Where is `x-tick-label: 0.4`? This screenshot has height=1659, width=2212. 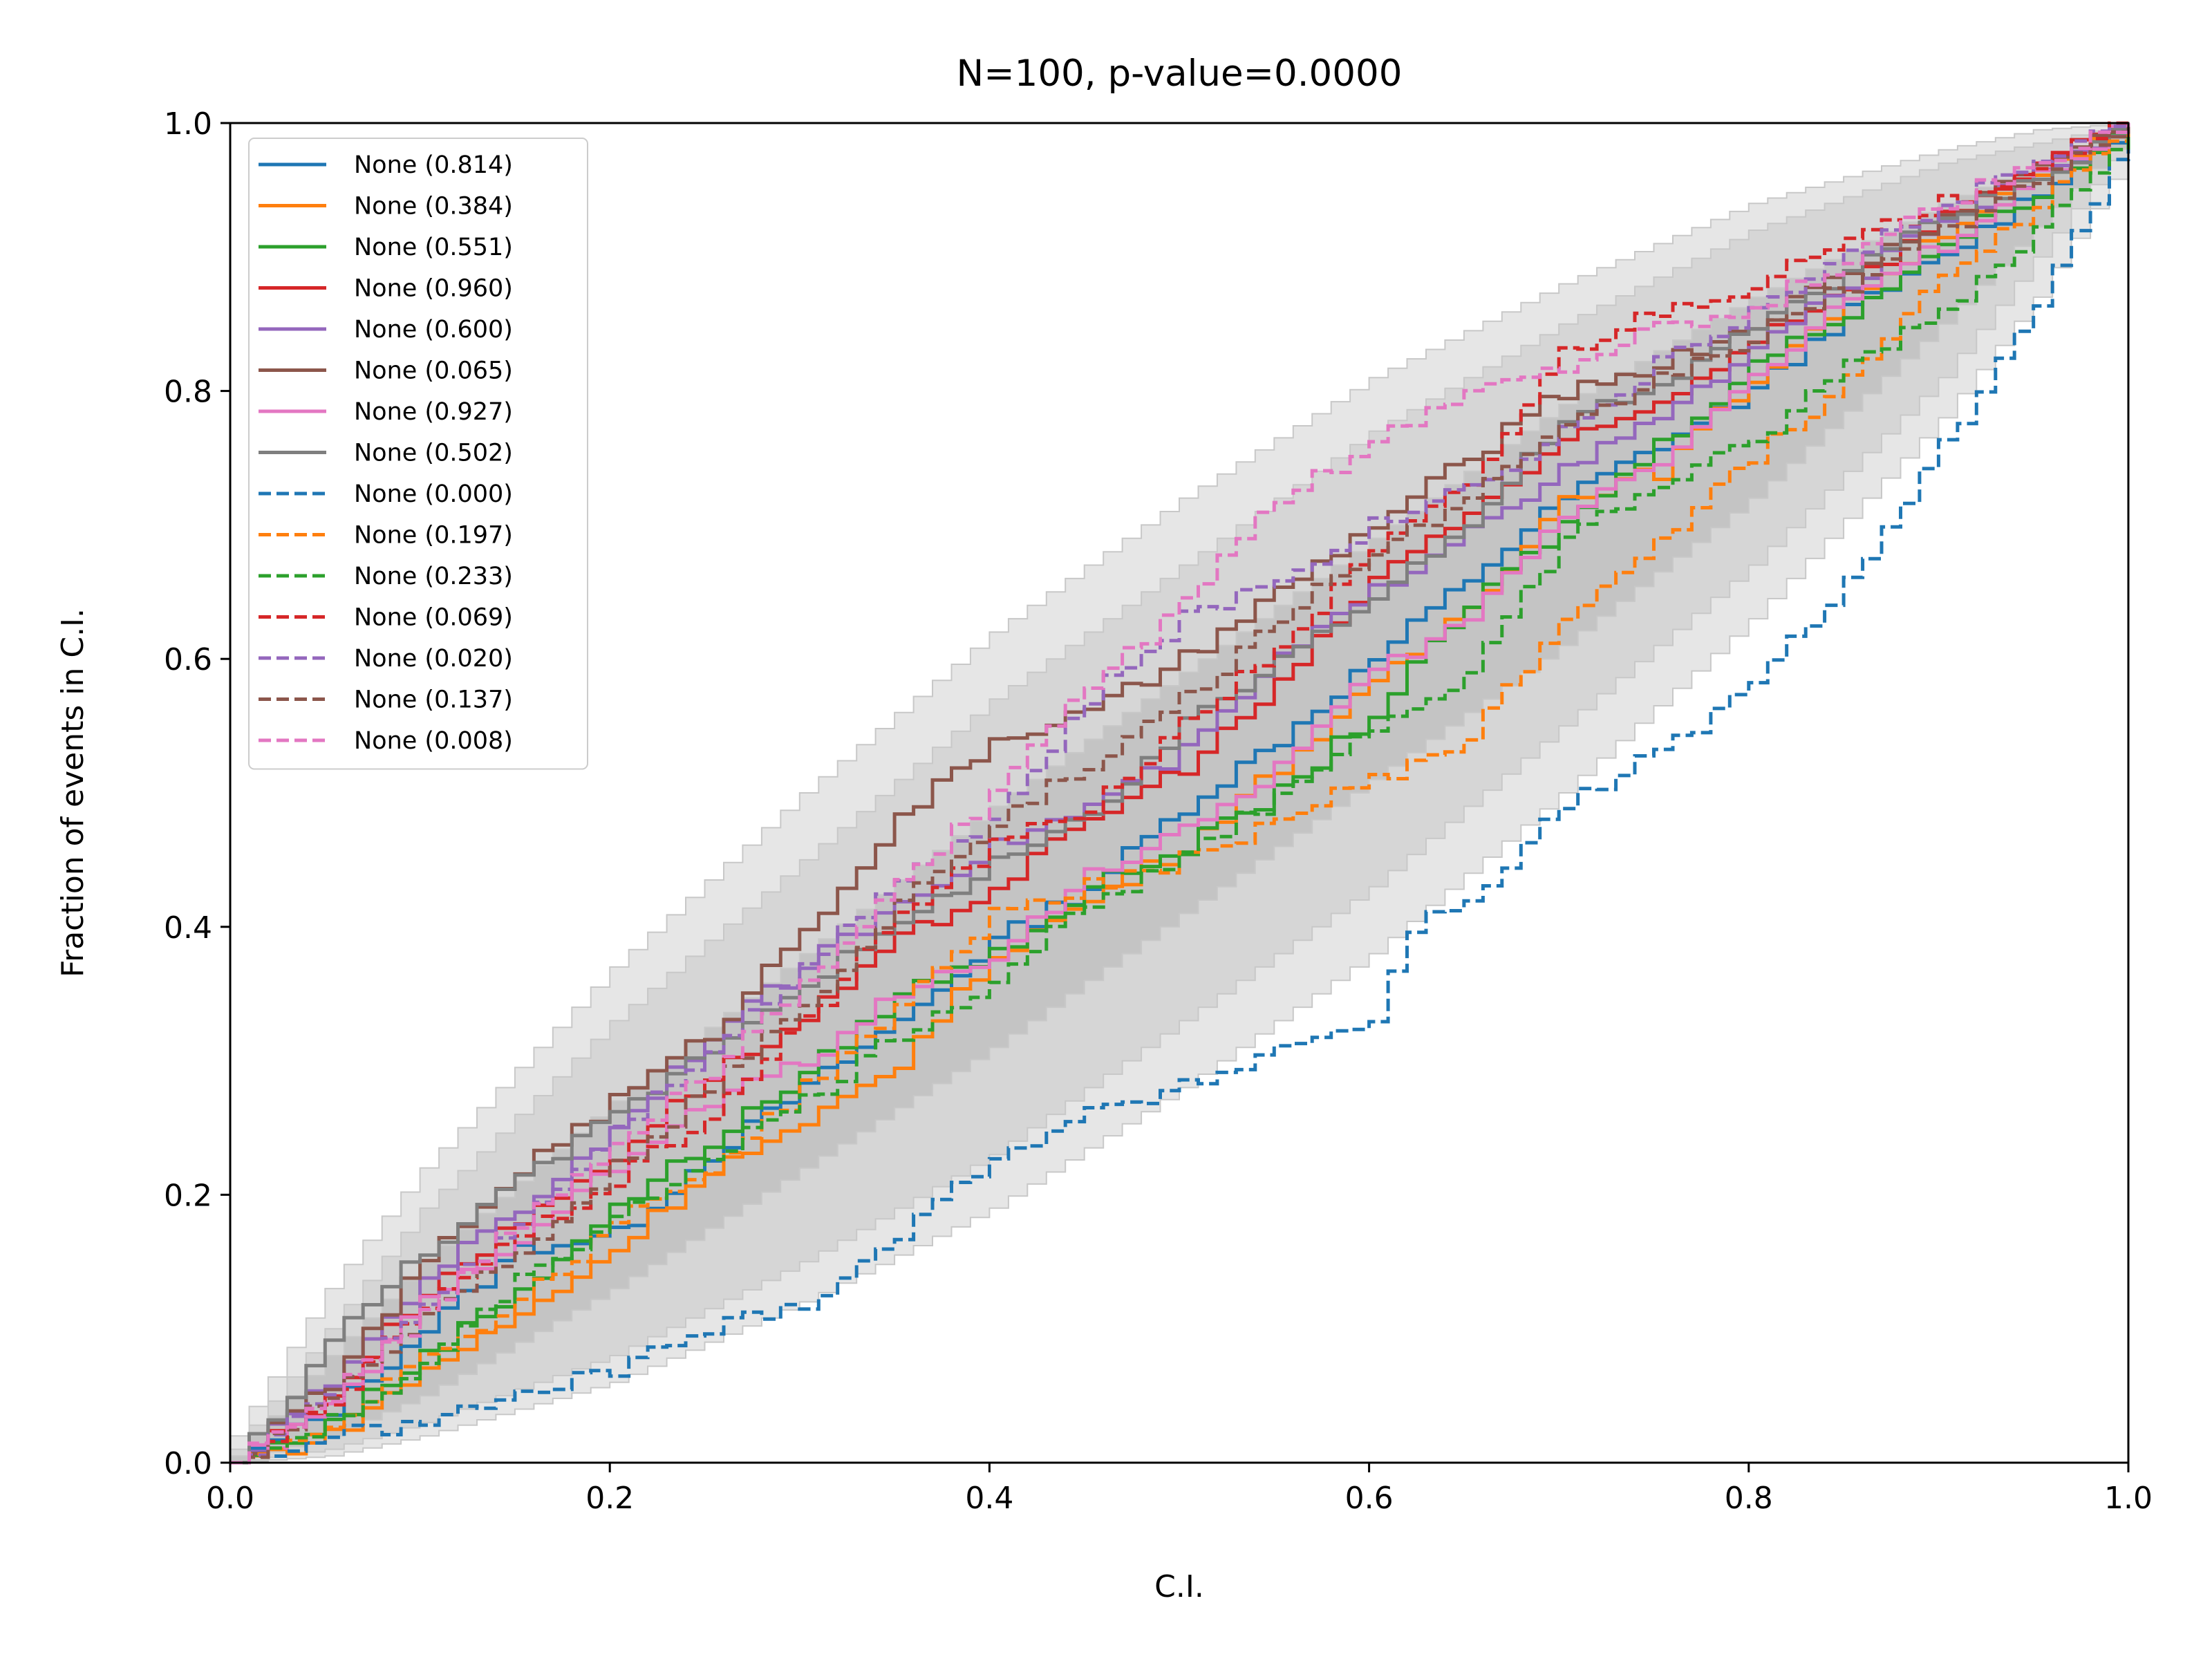 x-tick-label: 0.4 is located at coordinates (989, 1498).